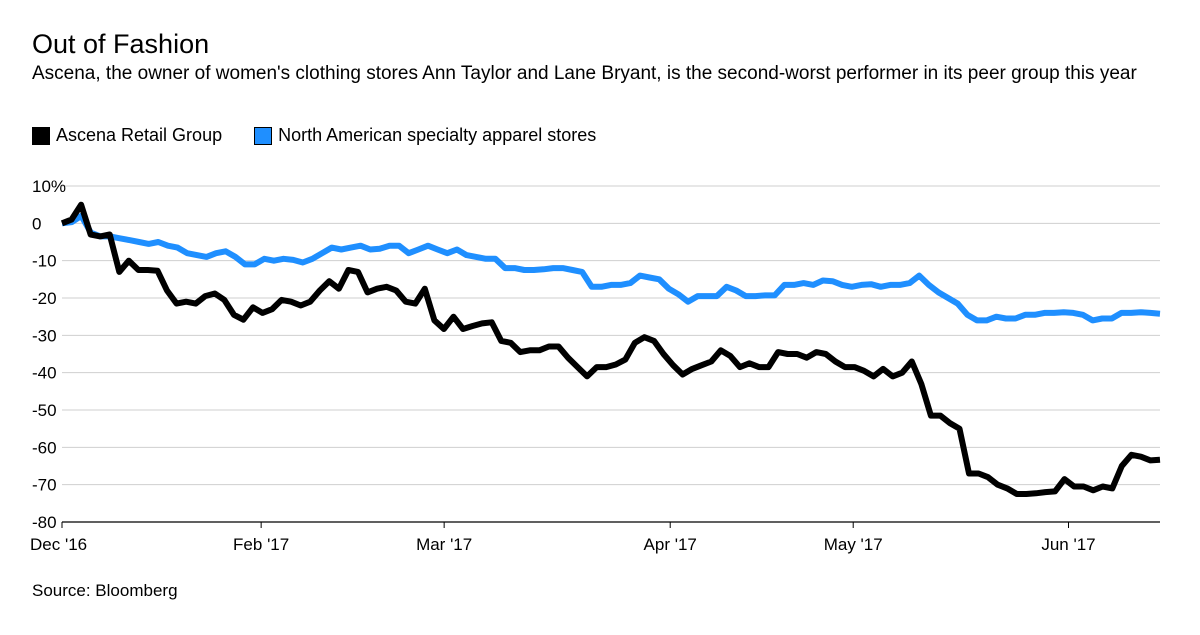 This screenshot has width=1200, height=635. I want to click on legend-label-ascena: Ascena Retail Group, so click(139, 135).